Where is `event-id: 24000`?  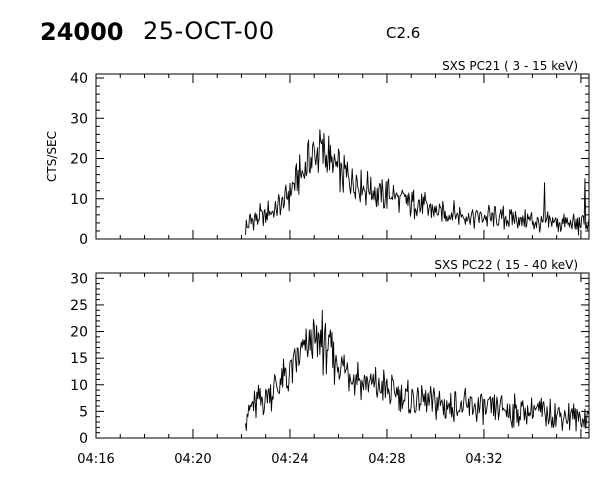
event-id: 24000 is located at coordinates (82, 32).